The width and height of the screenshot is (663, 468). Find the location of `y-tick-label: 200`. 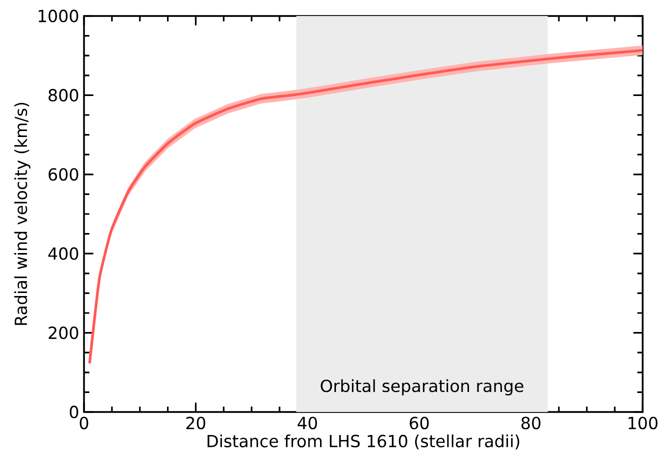

y-tick-label: 200 is located at coordinates (63, 333).